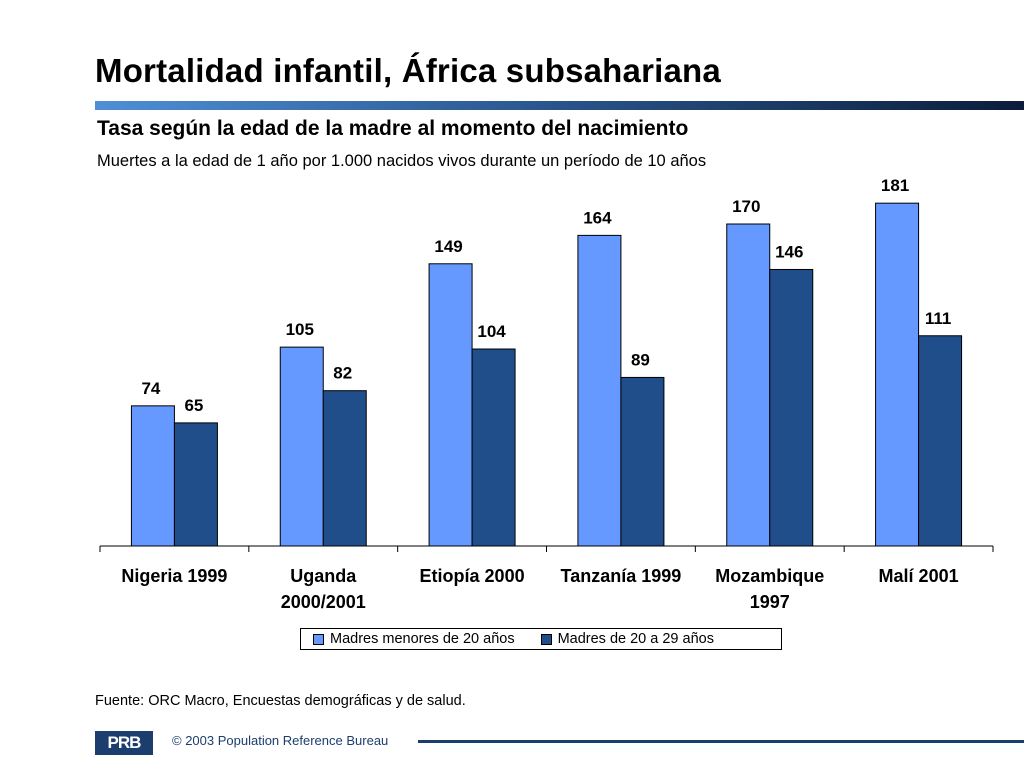 The height and width of the screenshot is (768, 1024). Describe the element at coordinates (621, 576) in the screenshot. I see `category-label: Tanzanía 1999` at that location.